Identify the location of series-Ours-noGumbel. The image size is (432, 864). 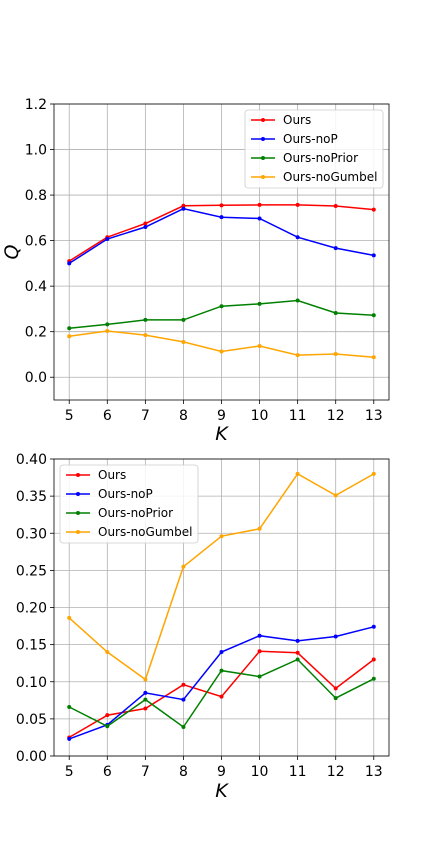
(221, 344).